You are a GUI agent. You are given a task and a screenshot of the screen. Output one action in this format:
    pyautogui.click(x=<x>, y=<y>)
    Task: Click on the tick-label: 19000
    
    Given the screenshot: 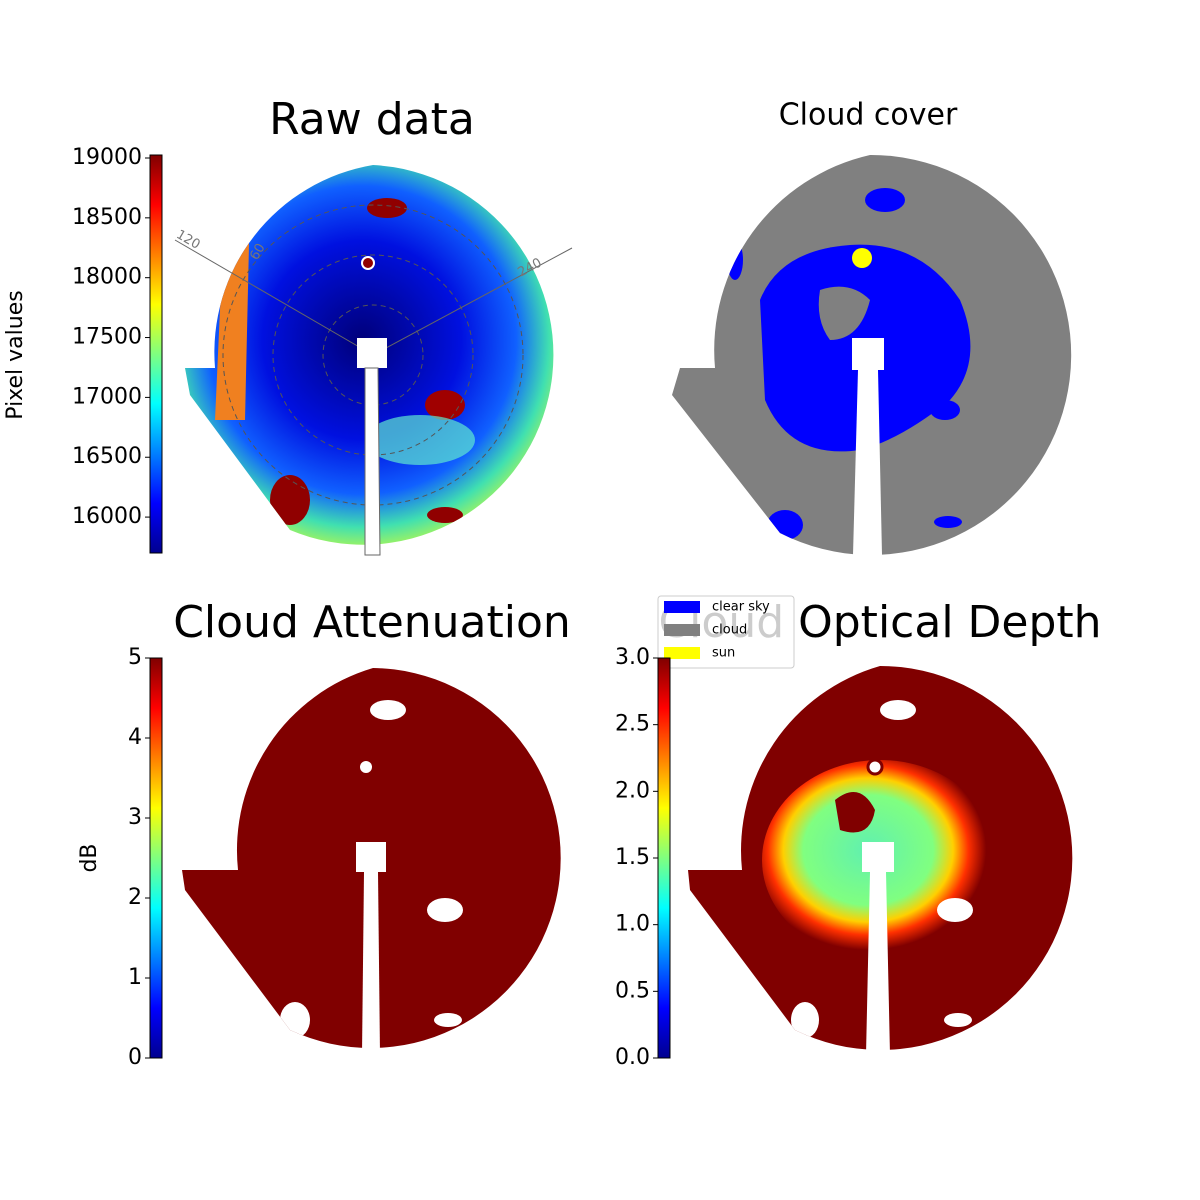 What is the action you would take?
    pyautogui.click(x=107, y=157)
    